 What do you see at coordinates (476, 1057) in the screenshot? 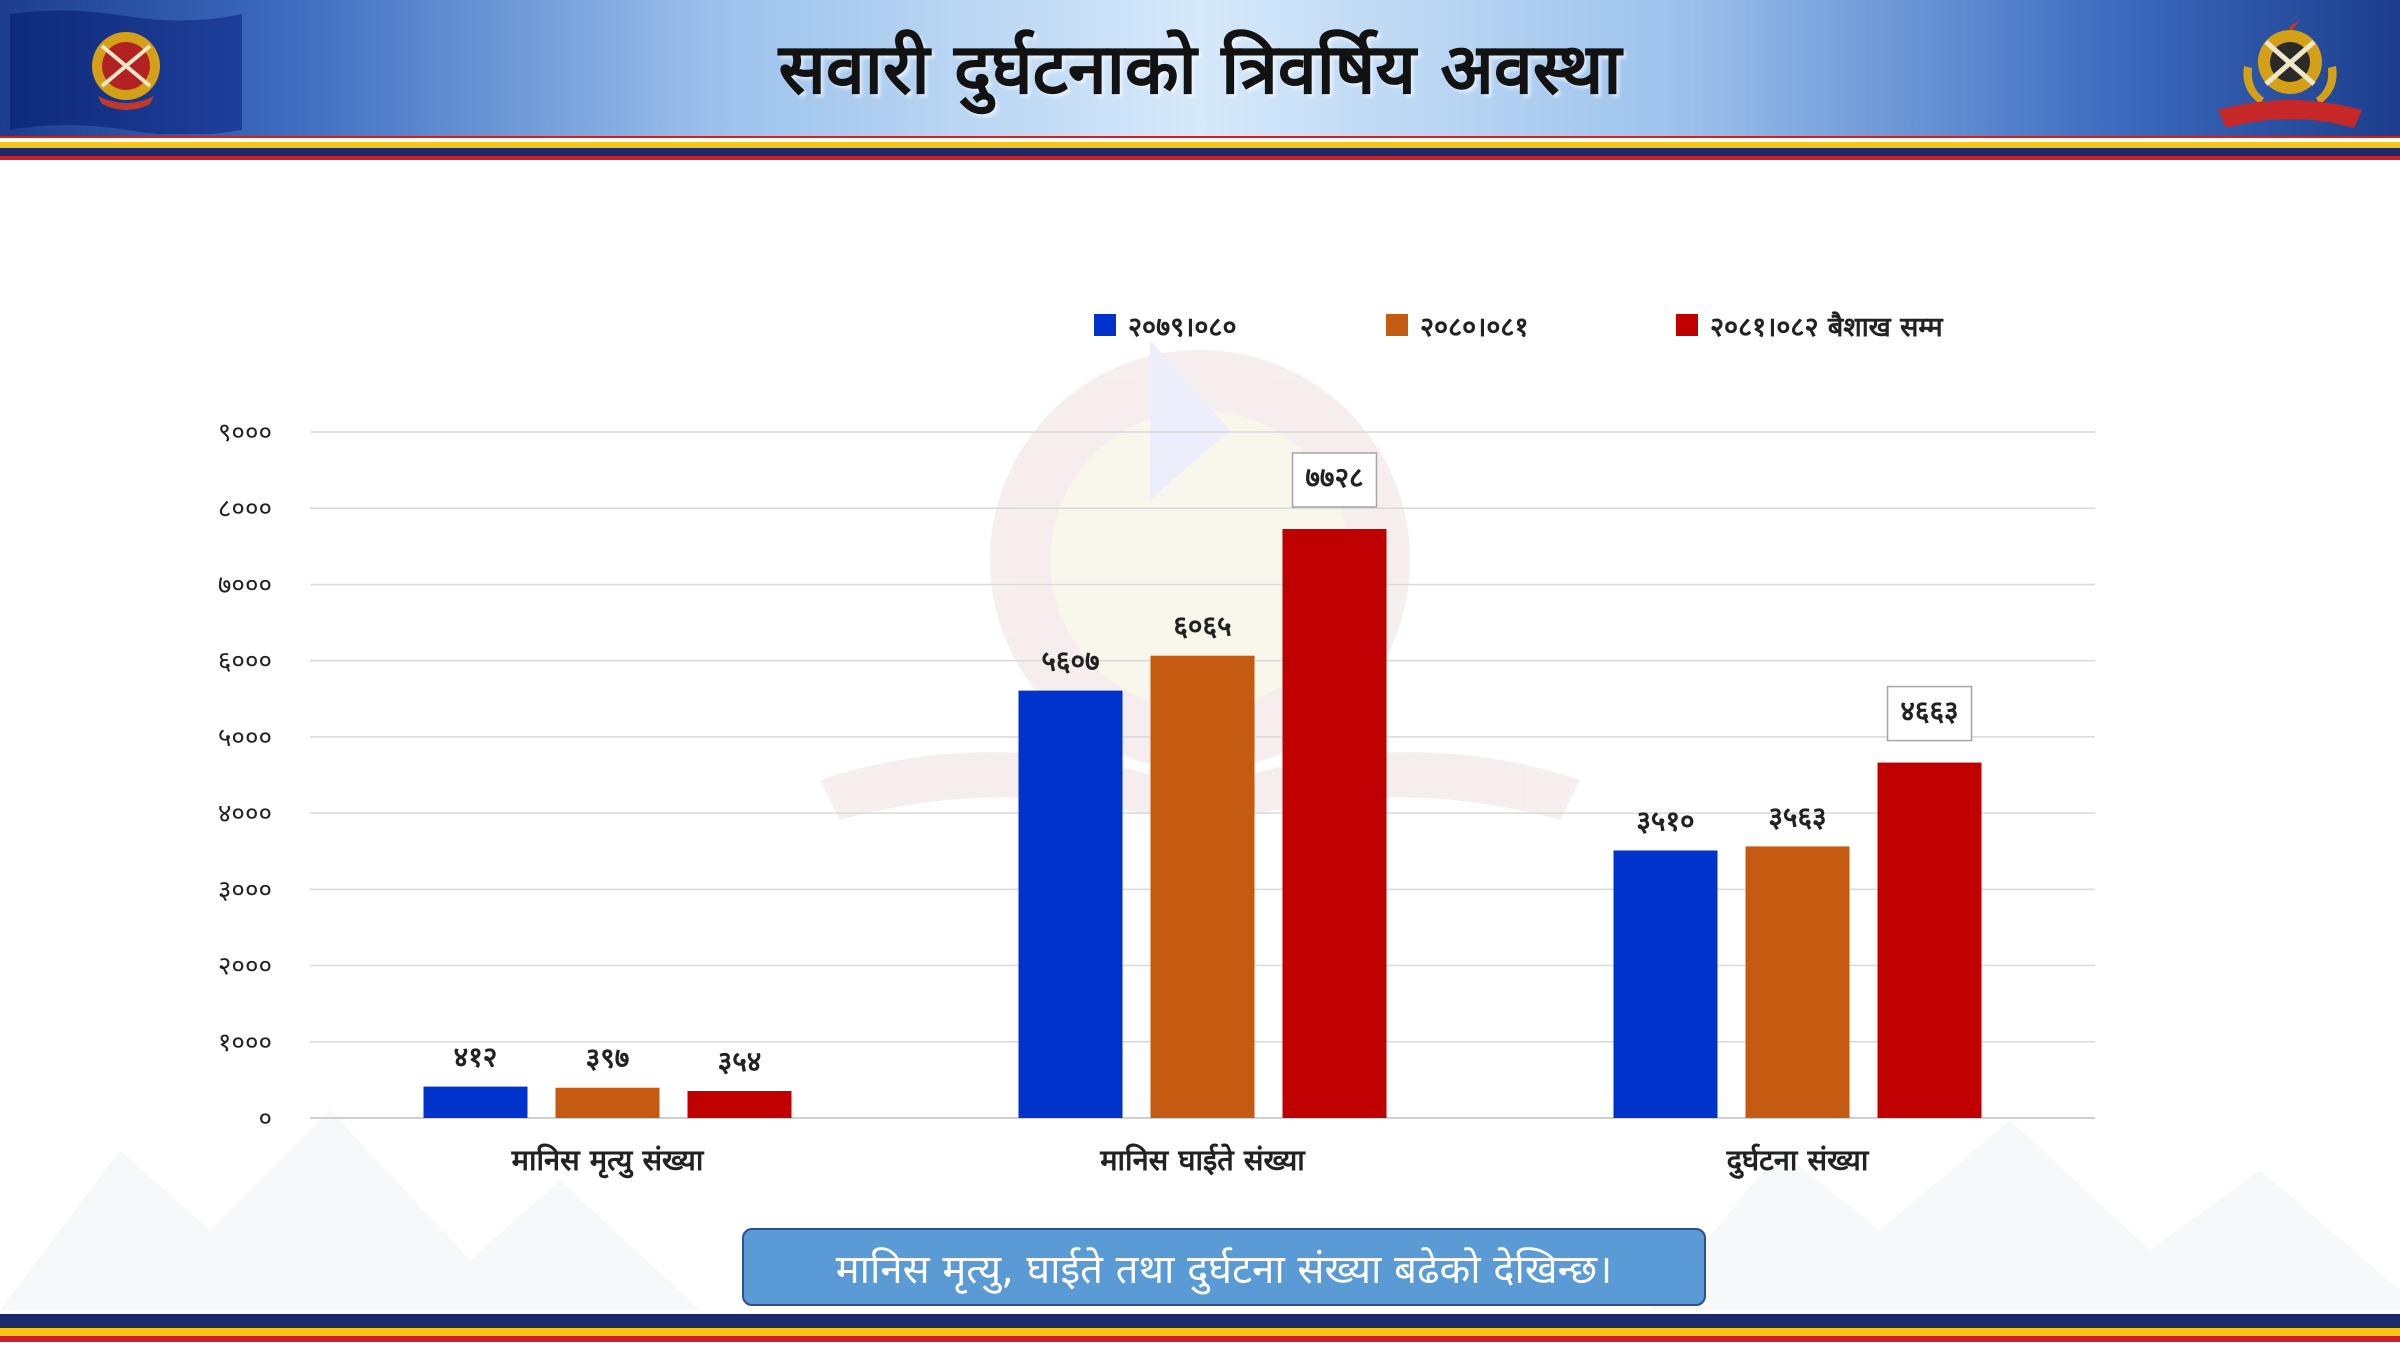
I see `data-label: ४१२` at bounding box center [476, 1057].